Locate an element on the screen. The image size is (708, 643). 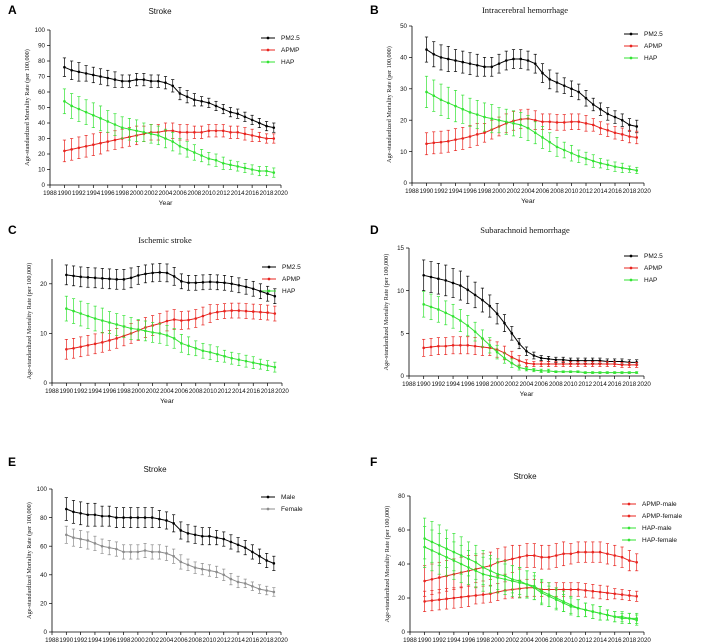
y-tick-label: 60 is located at coordinates (401, 530).